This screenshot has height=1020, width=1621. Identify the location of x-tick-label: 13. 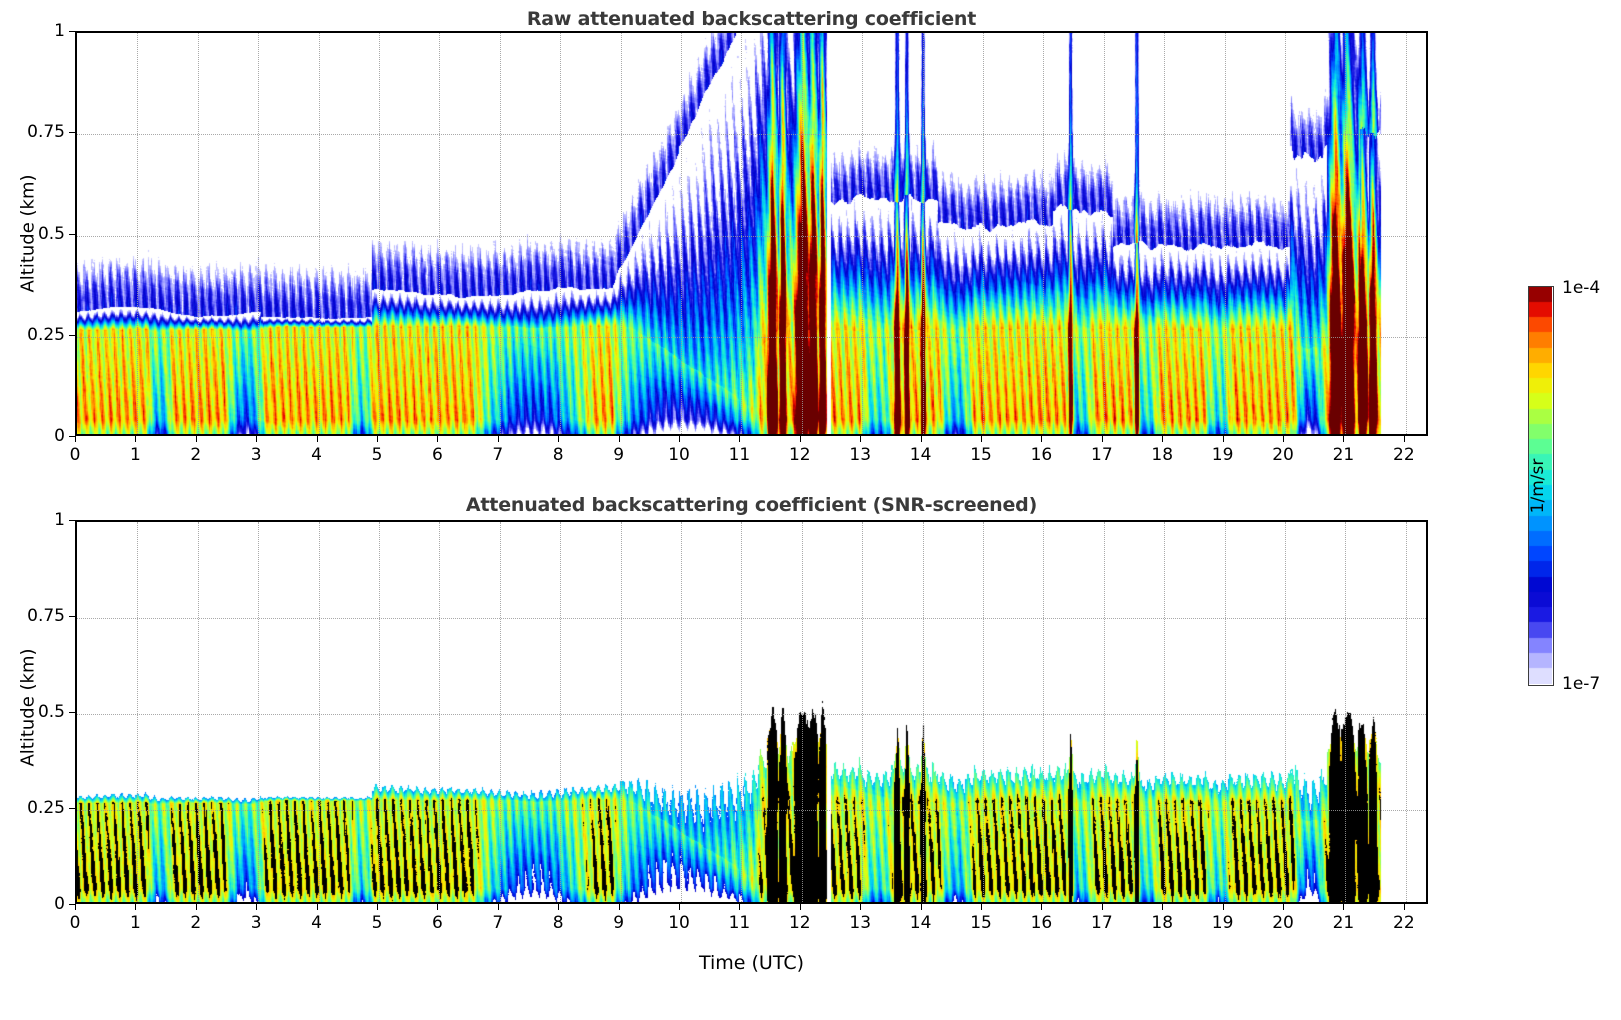
(860, 455).